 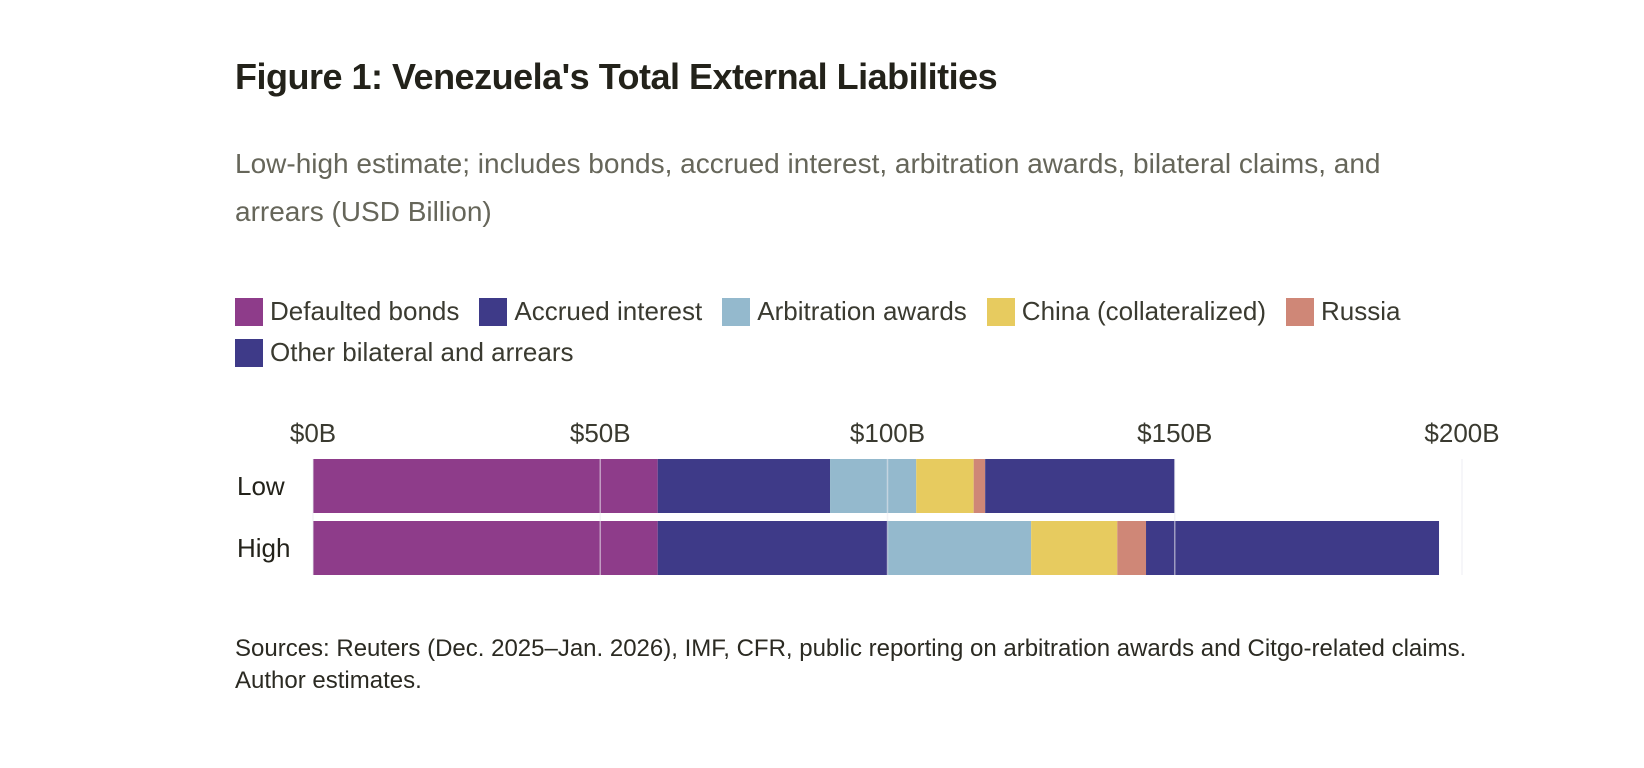 What do you see at coordinates (1074, 548) in the screenshot?
I see `bar-high-china-collateralized` at bounding box center [1074, 548].